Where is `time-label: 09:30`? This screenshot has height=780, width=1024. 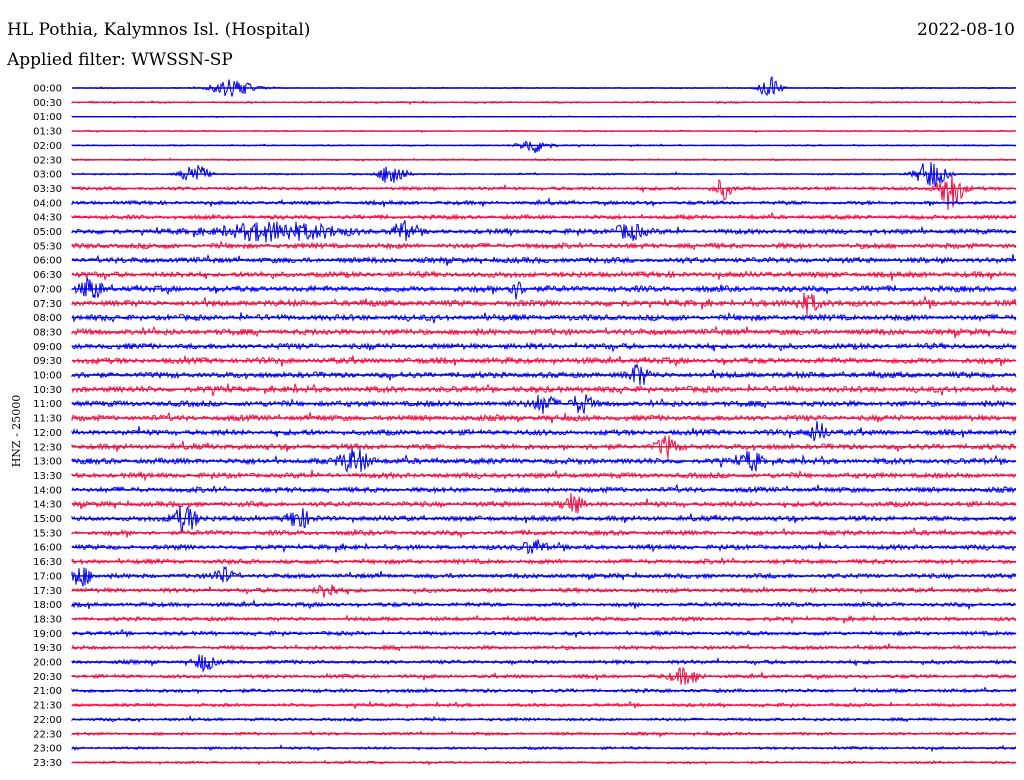 time-label: 09:30 is located at coordinates (47, 361).